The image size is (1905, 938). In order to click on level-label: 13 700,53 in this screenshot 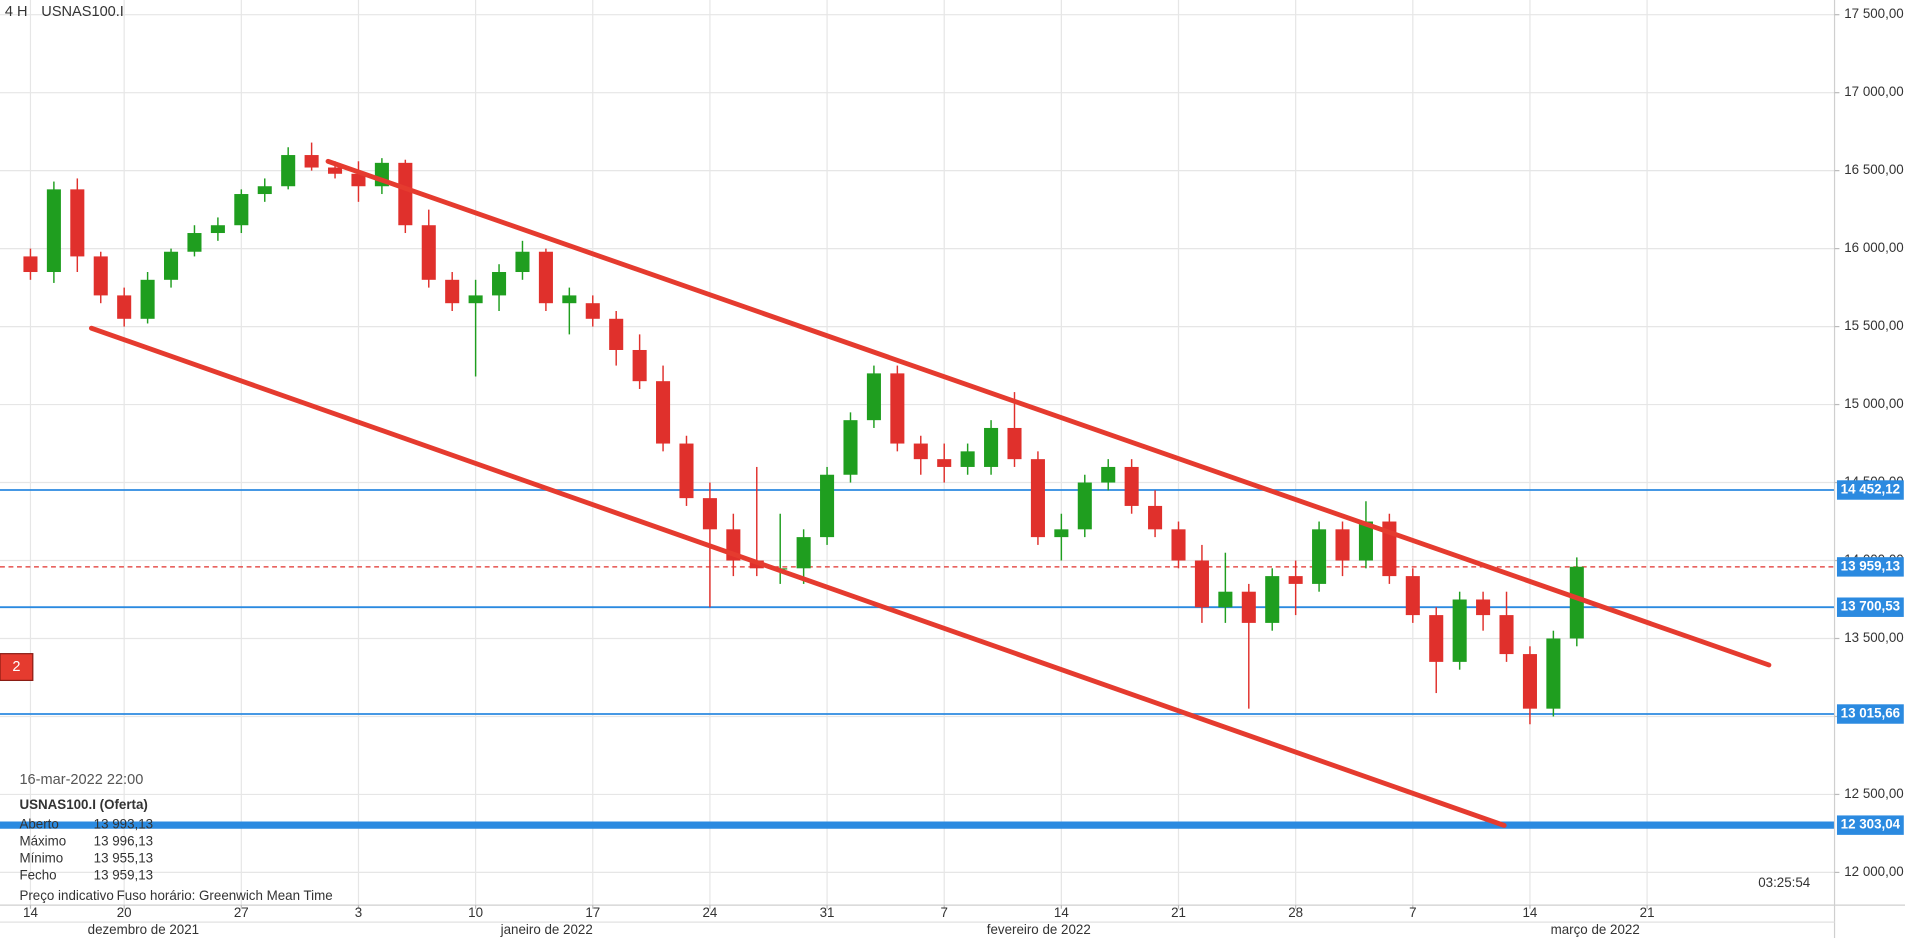, I will do `click(1870, 606)`.